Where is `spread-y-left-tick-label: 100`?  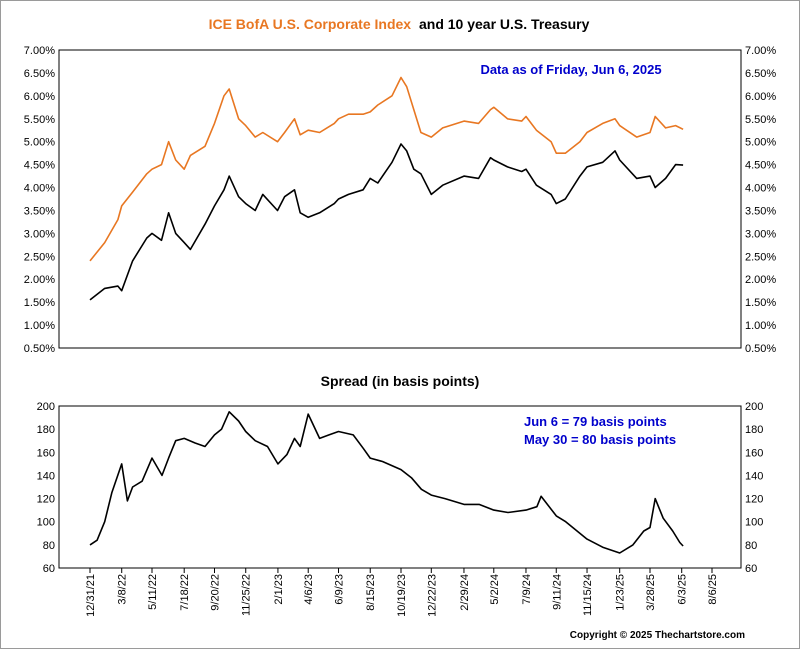 spread-y-left-tick-label: 100 is located at coordinates (46, 523).